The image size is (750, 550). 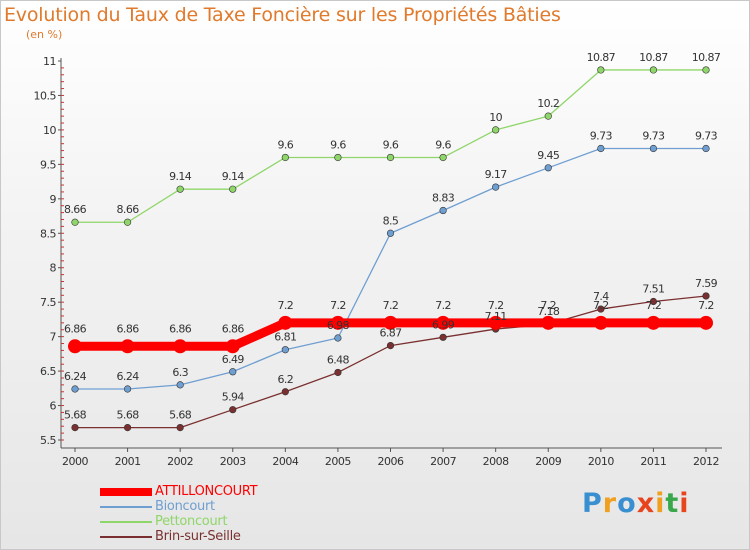 I want to click on x-tick-label: 2002, so click(x=180, y=461).